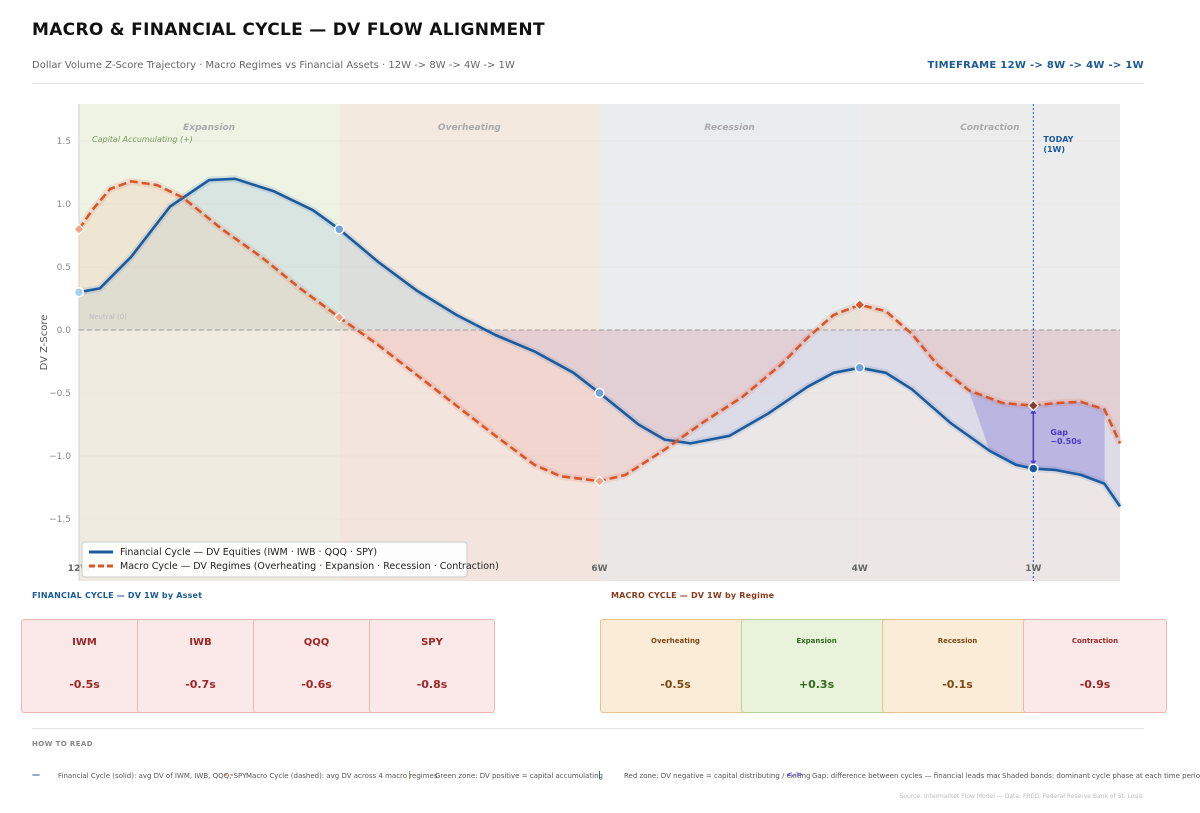  Describe the element at coordinates (1095, 641) in the screenshot. I see `regime-card-label: Contraction` at that location.